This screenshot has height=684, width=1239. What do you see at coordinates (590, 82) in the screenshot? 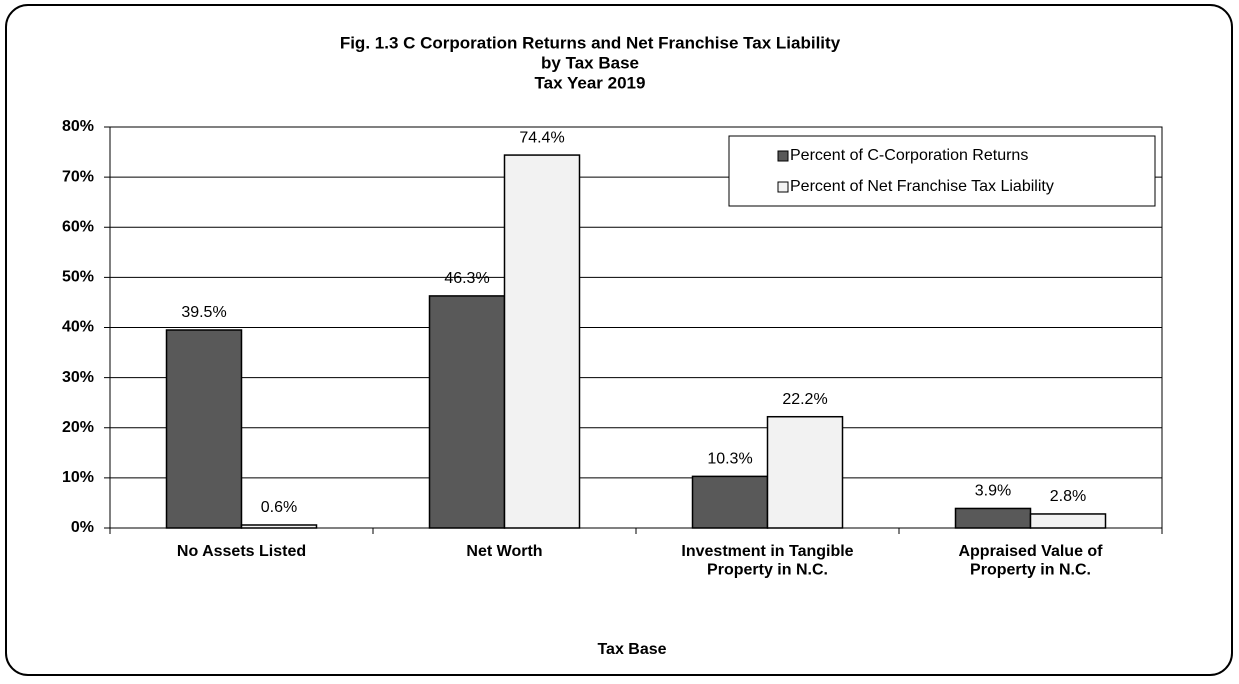
I see `chart-title: Tax Year 2019` at bounding box center [590, 82].